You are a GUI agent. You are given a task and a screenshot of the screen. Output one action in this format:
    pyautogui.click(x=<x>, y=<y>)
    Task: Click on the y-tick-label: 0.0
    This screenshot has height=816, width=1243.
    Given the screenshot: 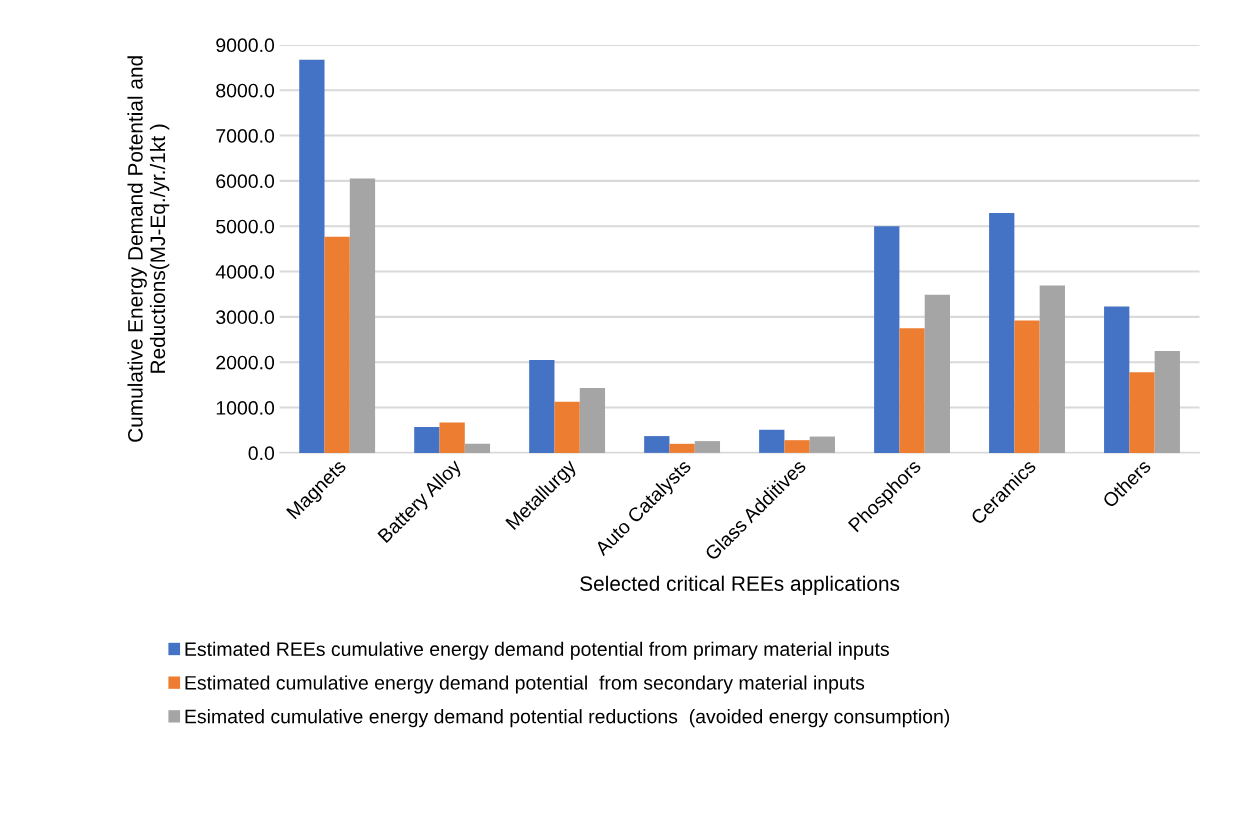 What is the action you would take?
    pyautogui.click(x=261, y=453)
    